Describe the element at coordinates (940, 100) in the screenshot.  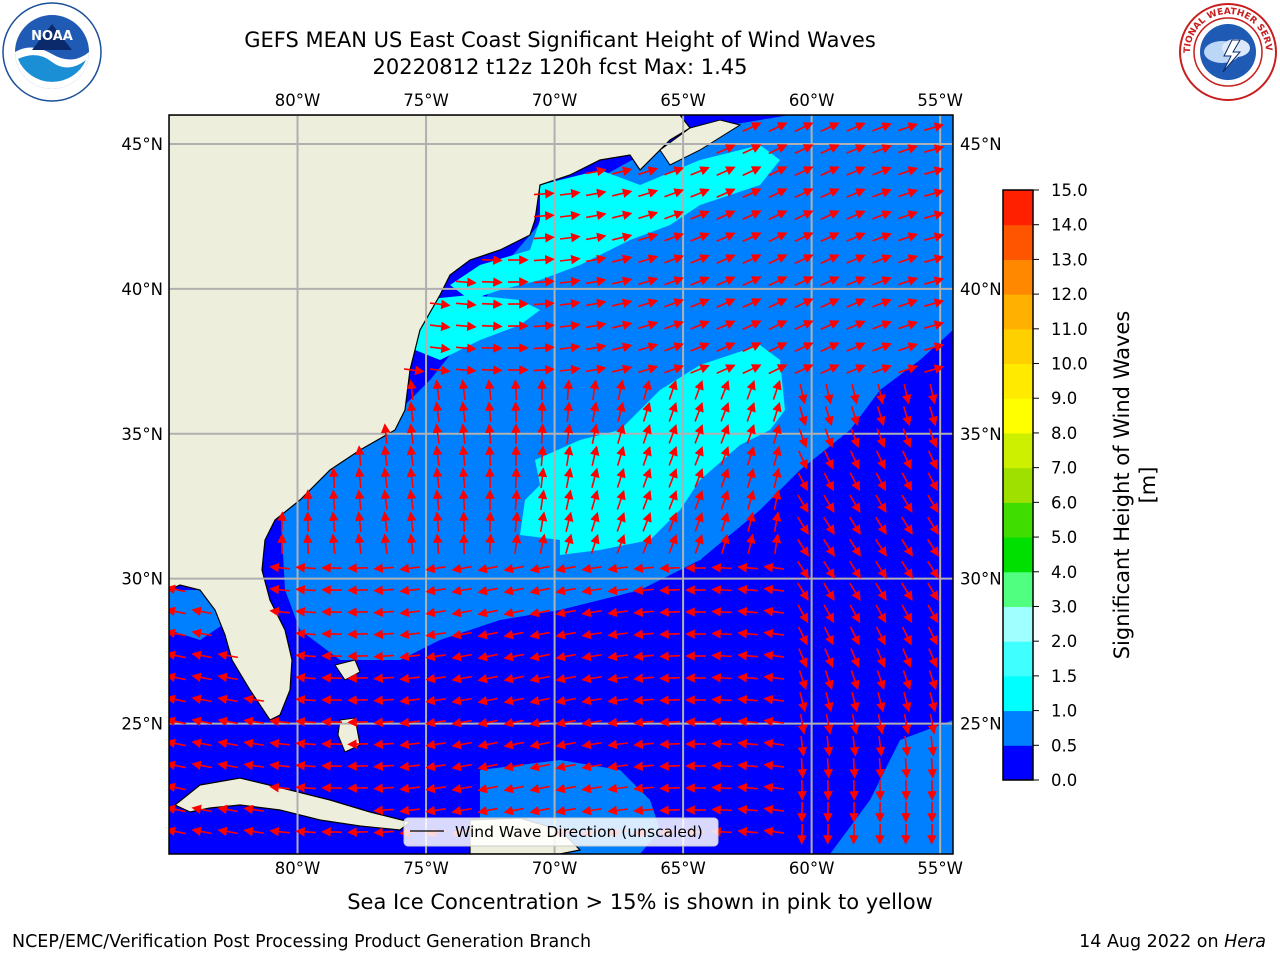
I see `lon-tick-label-top: 55°W` at that location.